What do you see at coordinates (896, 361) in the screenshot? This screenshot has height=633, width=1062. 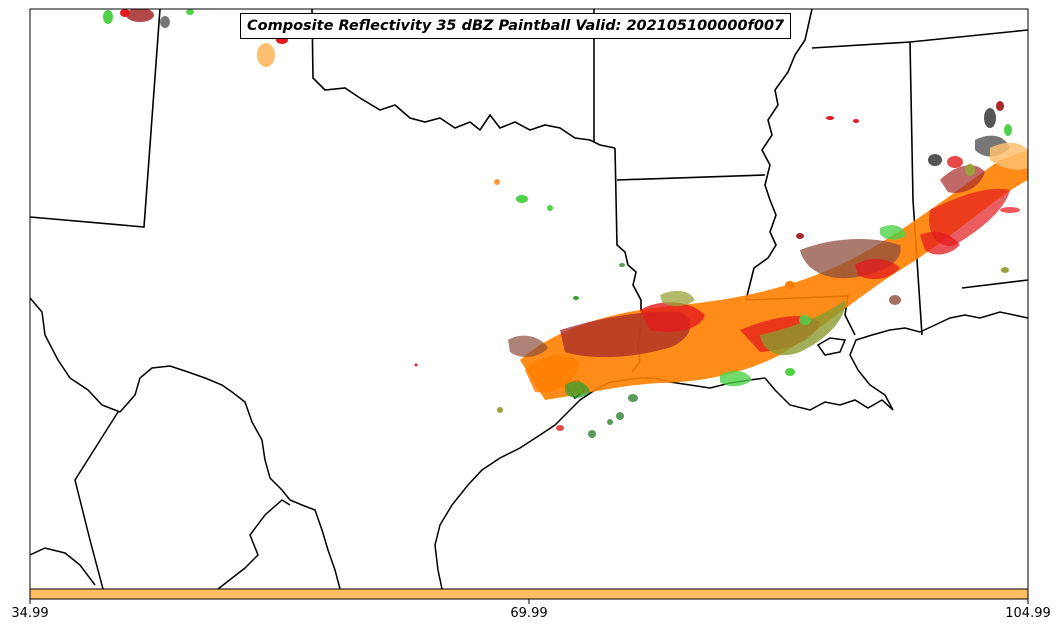 I see `coast-louisiana` at bounding box center [896, 361].